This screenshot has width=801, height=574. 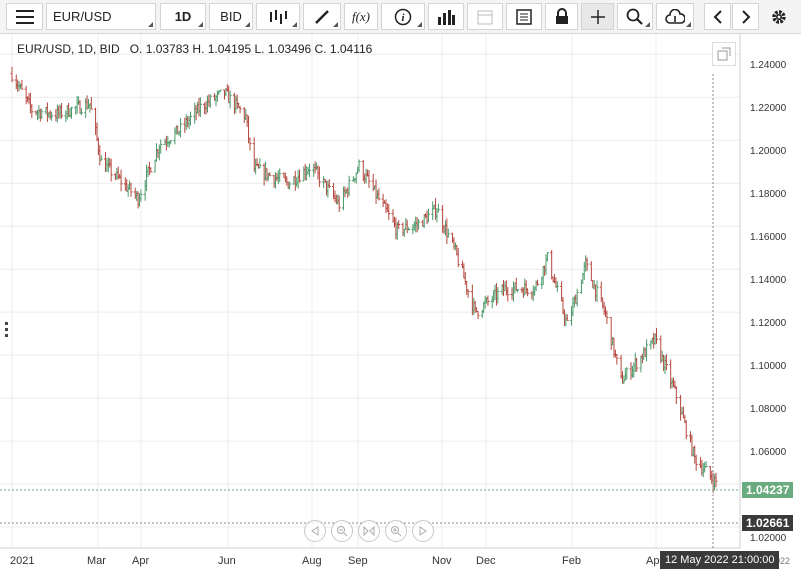 I want to click on cloud-save-button, so click(x=675, y=16).